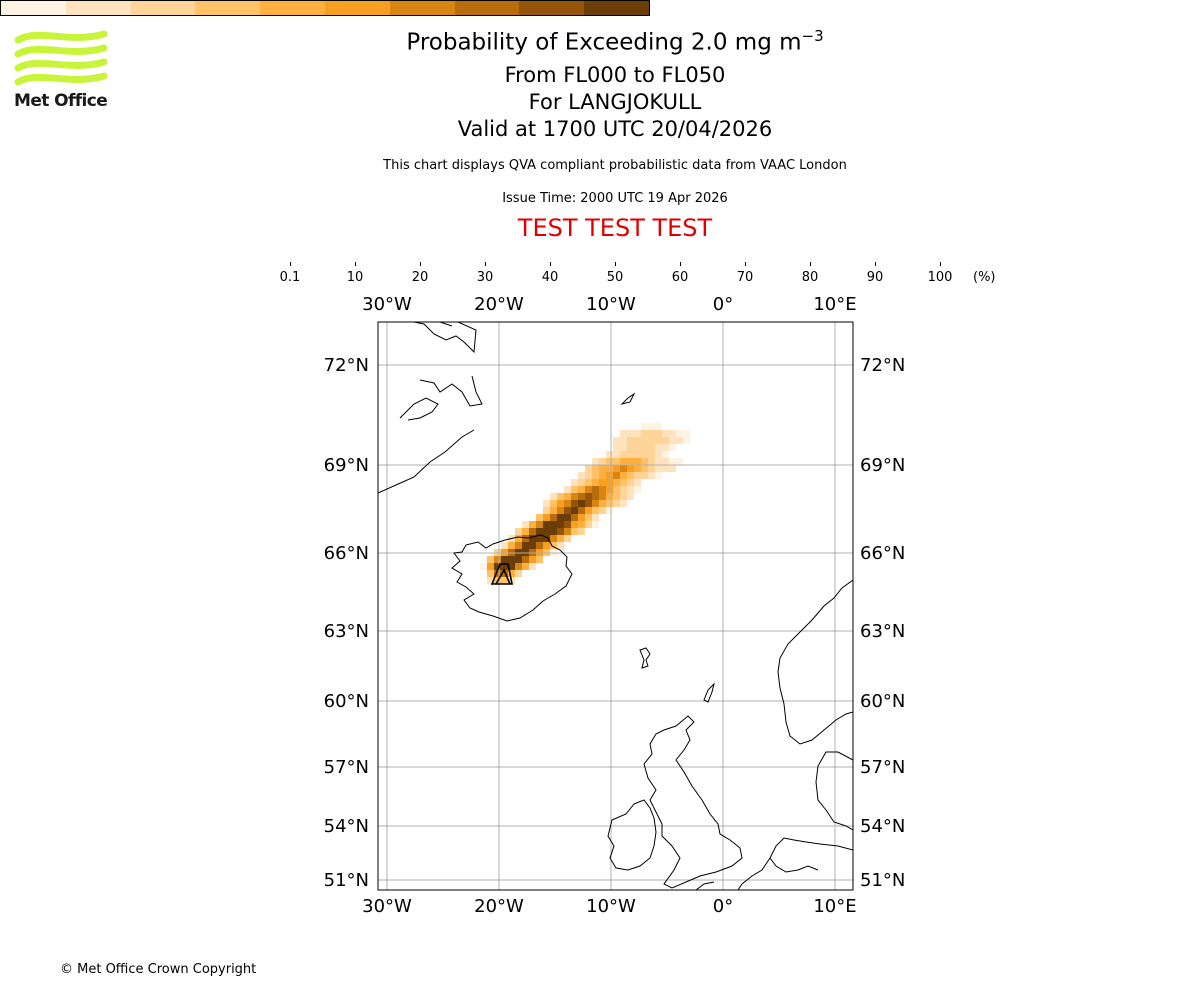 The image size is (1200, 1000). I want to click on probability-colorbar, so click(325, 8).